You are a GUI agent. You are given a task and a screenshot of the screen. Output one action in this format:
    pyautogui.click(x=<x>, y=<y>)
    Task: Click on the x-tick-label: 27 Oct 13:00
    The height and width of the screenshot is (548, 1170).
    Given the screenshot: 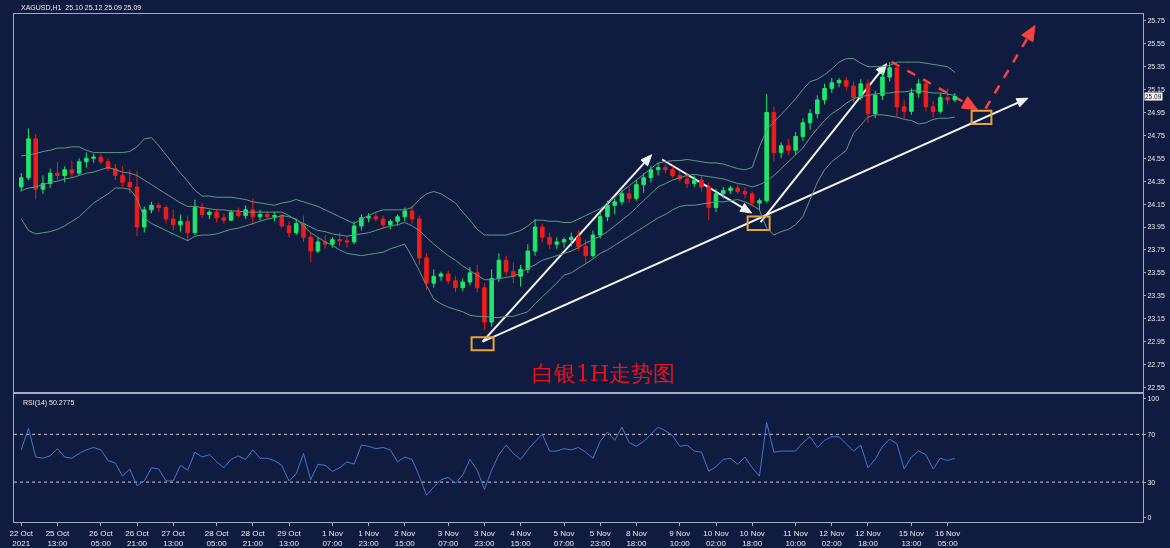 What is the action you would take?
    pyautogui.click(x=173, y=538)
    